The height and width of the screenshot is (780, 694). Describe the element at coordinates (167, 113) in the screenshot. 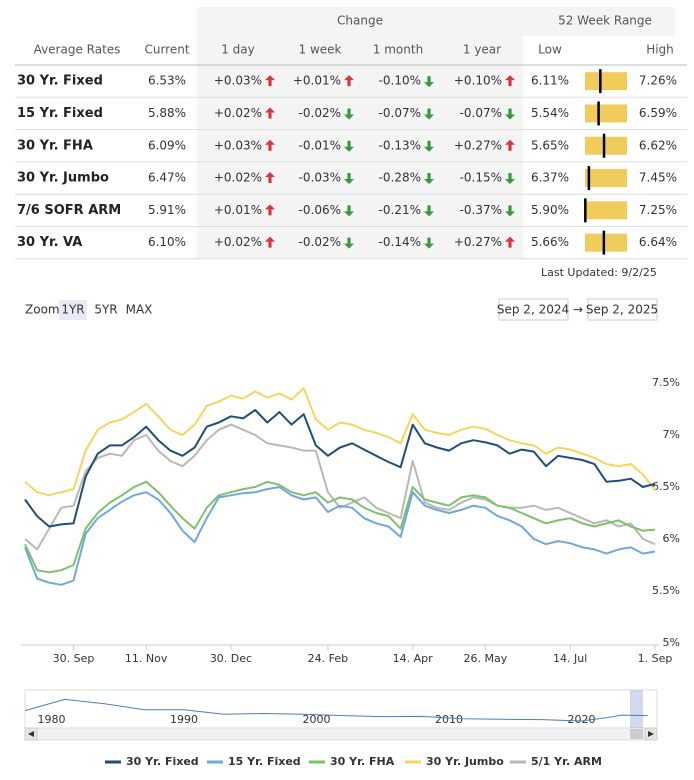

I see `current-rate: 5.88%` at that location.